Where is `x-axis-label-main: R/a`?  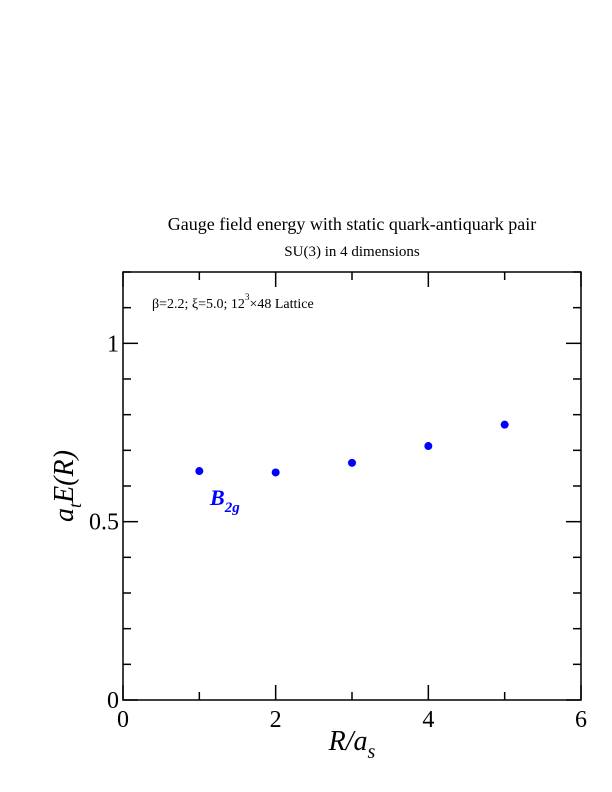
x-axis-label-main: R/a is located at coordinates (348, 741).